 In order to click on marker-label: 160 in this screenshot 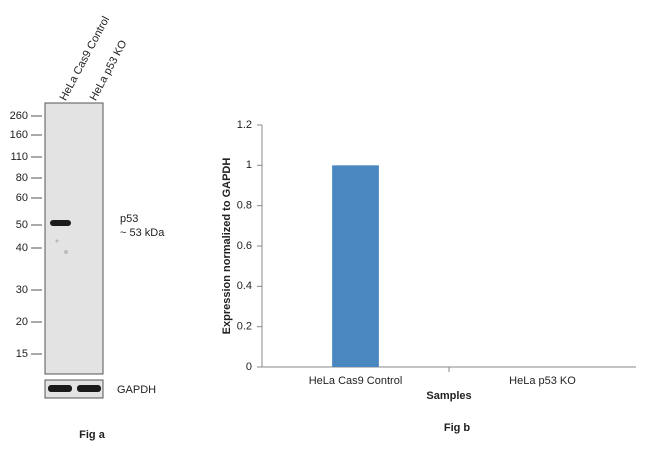, I will do `click(19, 135)`.